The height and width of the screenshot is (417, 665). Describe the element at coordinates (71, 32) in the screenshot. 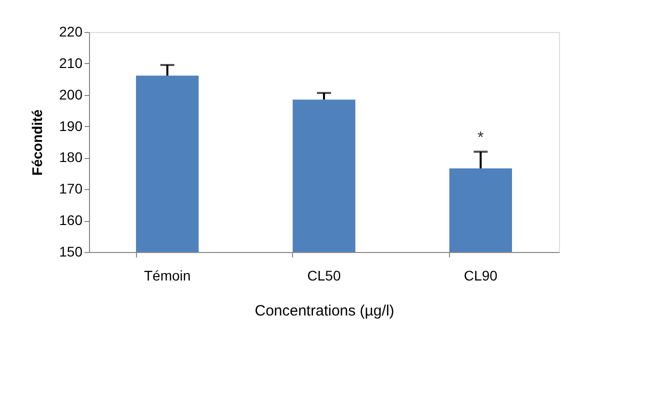

I see `y-tick-label: 220` at that location.